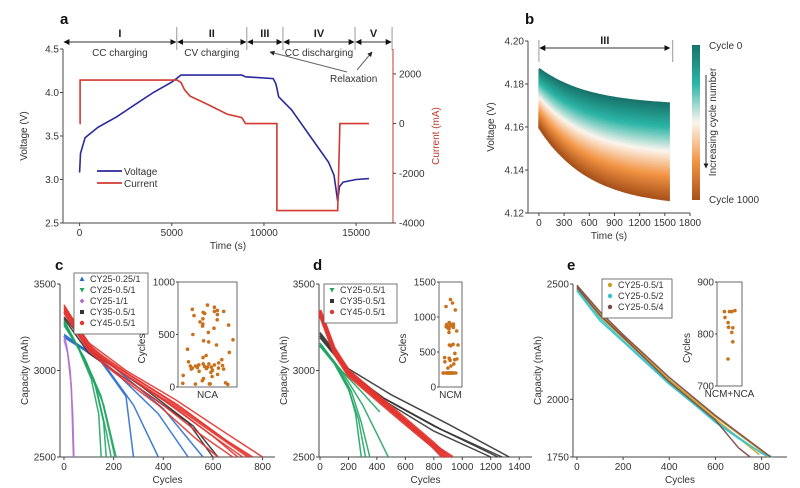 The width and height of the screenshot is (800, 488). What do you see at coordinates (52, 93) in the screenshot?
I see `y-tick-label: 4.0` at bounding box center [52, 93].